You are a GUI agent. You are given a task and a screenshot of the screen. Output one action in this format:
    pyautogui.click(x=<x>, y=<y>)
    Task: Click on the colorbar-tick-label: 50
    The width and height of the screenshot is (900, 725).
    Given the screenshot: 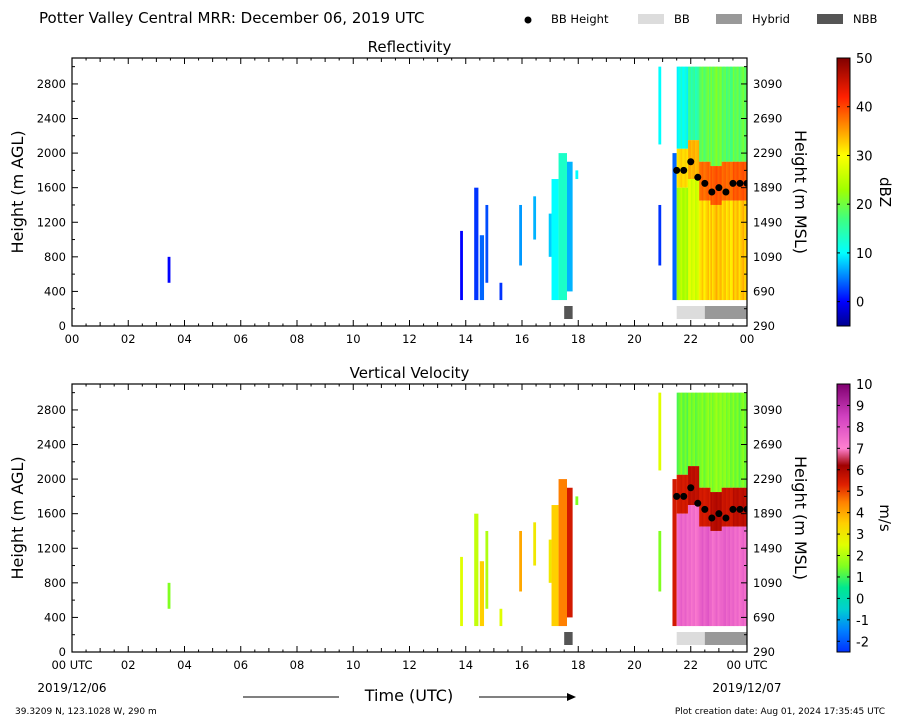 What is the action you would take?
    pyautogui.click(x=864, y=59)
    